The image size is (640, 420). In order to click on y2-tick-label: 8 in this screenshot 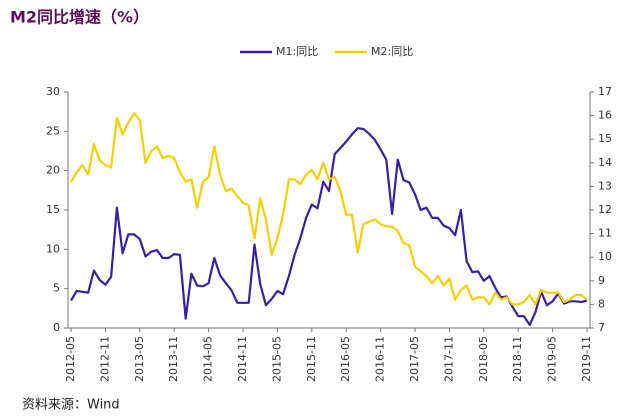, I will do `click(601, 303)`.